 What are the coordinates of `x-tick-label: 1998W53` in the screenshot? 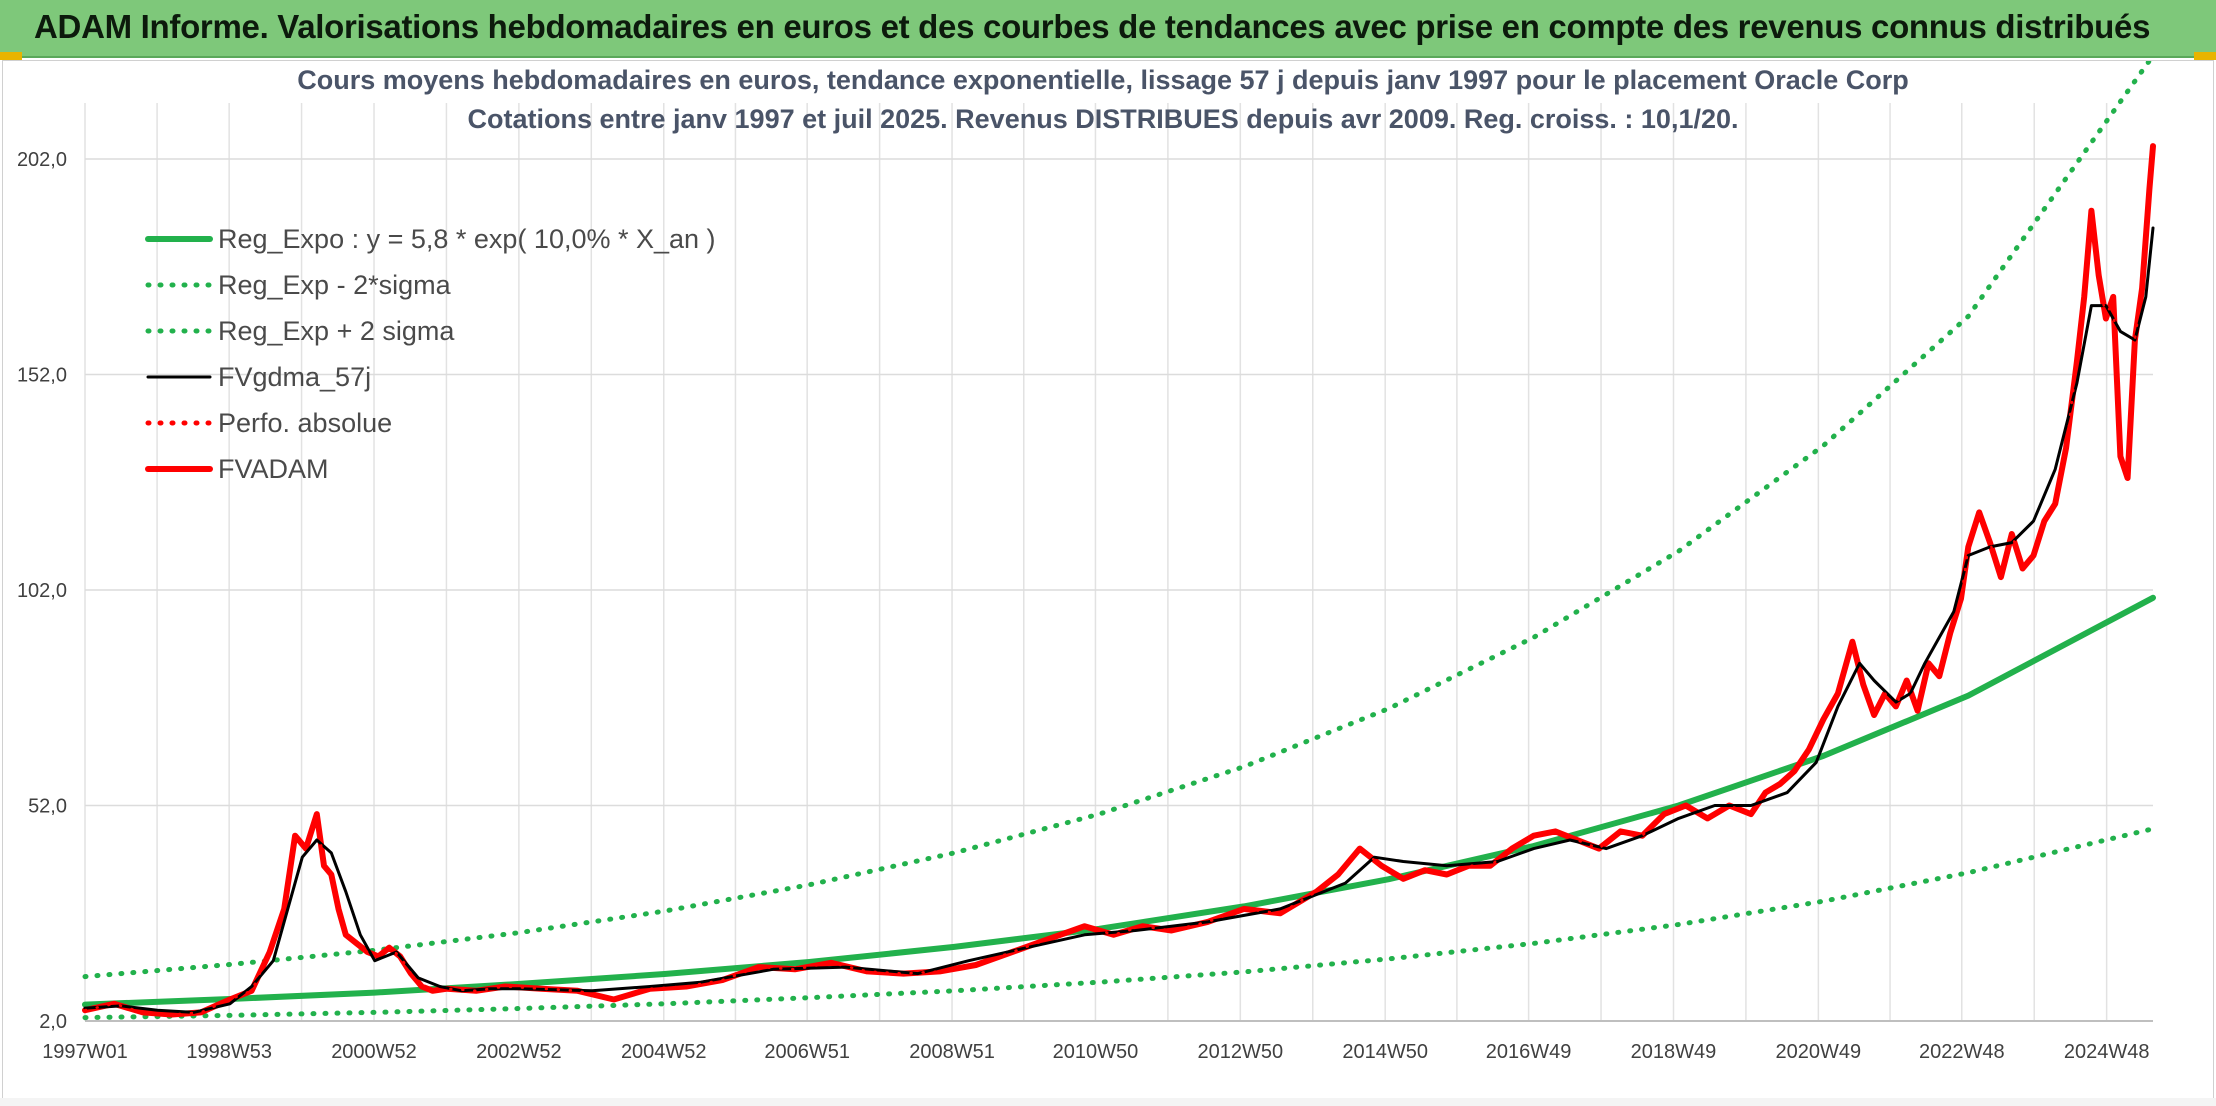 It's located at (229, 1052).